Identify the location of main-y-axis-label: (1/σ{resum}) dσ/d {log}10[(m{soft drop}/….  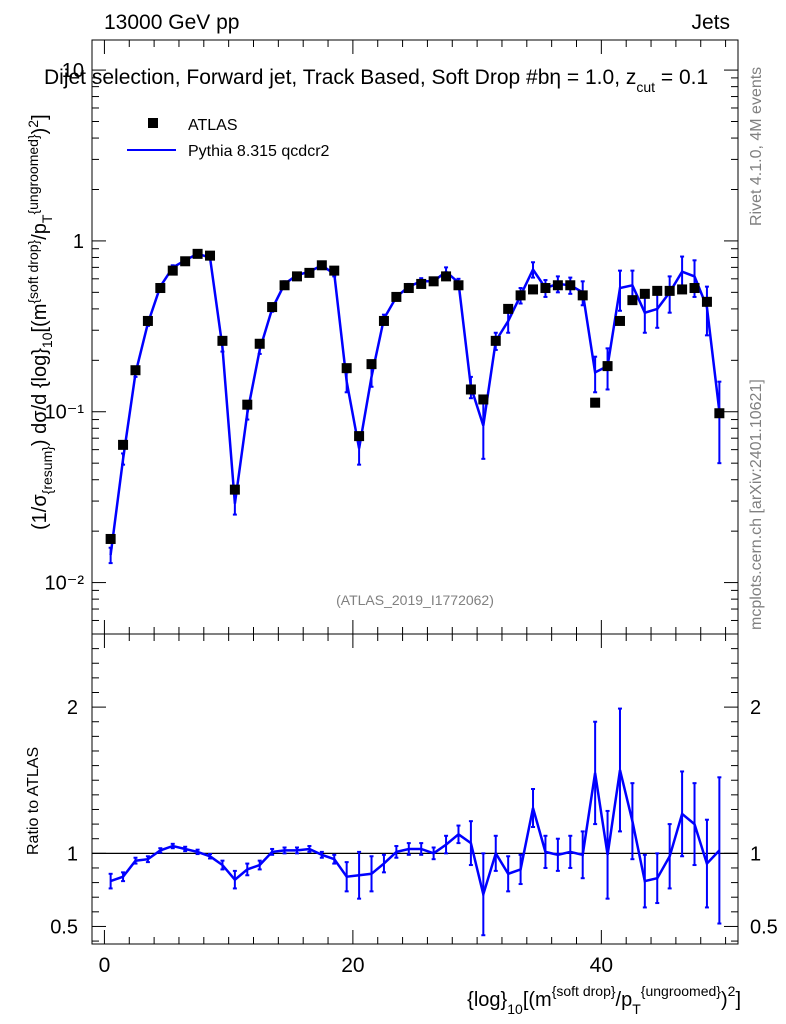
(40, 322).